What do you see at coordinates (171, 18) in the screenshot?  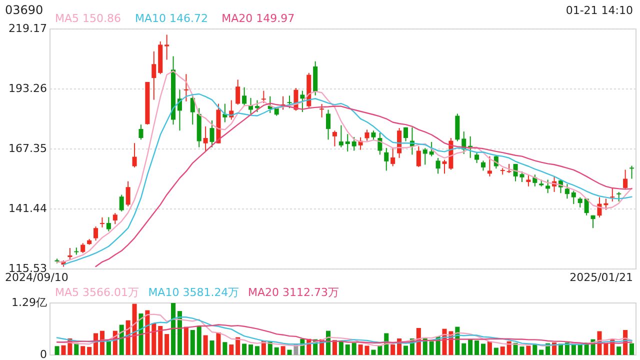 I see `text: MA10 146.72` at bounding box center [171, 18].